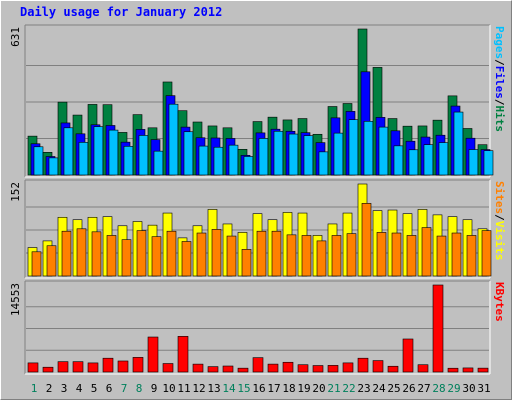 The width and height of the screenshot is (512, 400). What do you see at coordinates (229, 388) in the screenshot?
I see `x-tick-label-day-14: 14` at bounding box center [229, 388].